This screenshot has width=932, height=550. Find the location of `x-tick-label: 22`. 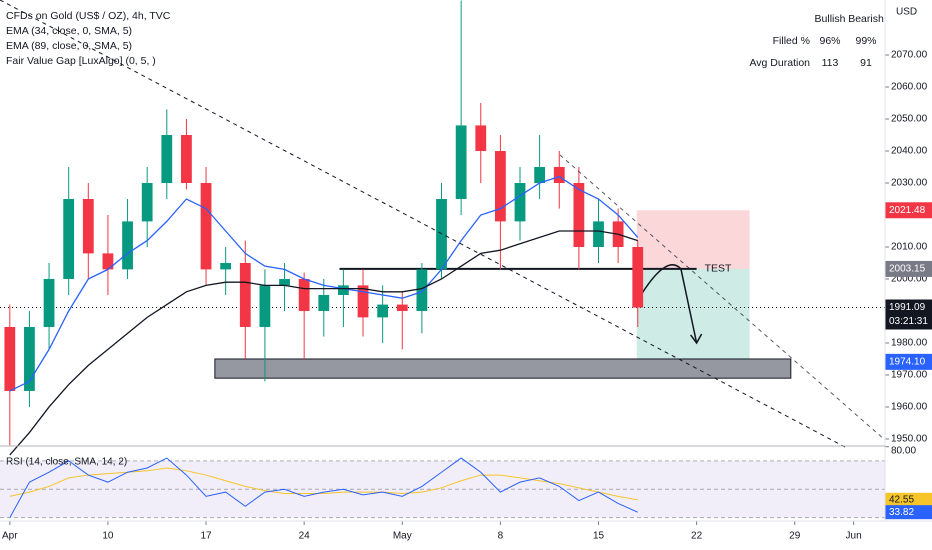

x-tick-label: 22 is located at coordinates (697, 536).